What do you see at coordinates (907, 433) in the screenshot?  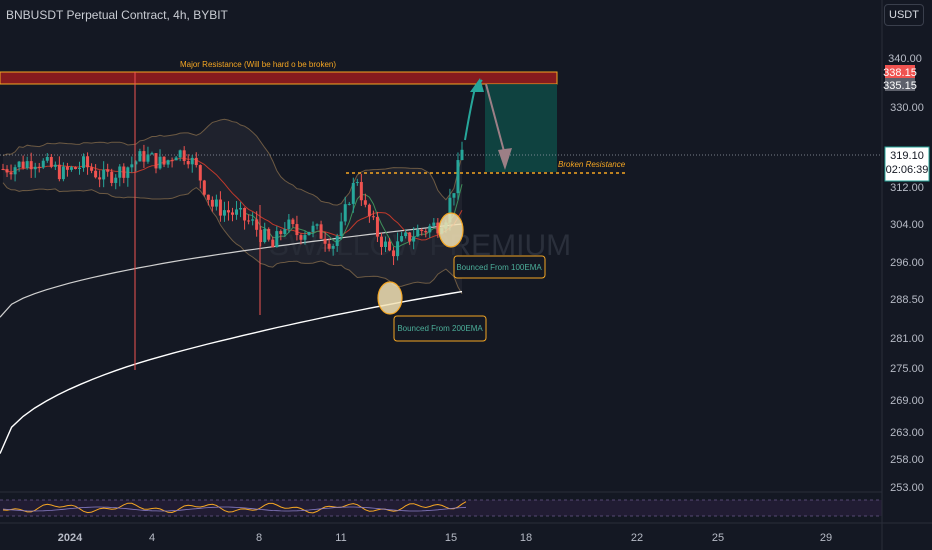 I see `price-tick-label: 263.00` at bounding box center [907, 433].